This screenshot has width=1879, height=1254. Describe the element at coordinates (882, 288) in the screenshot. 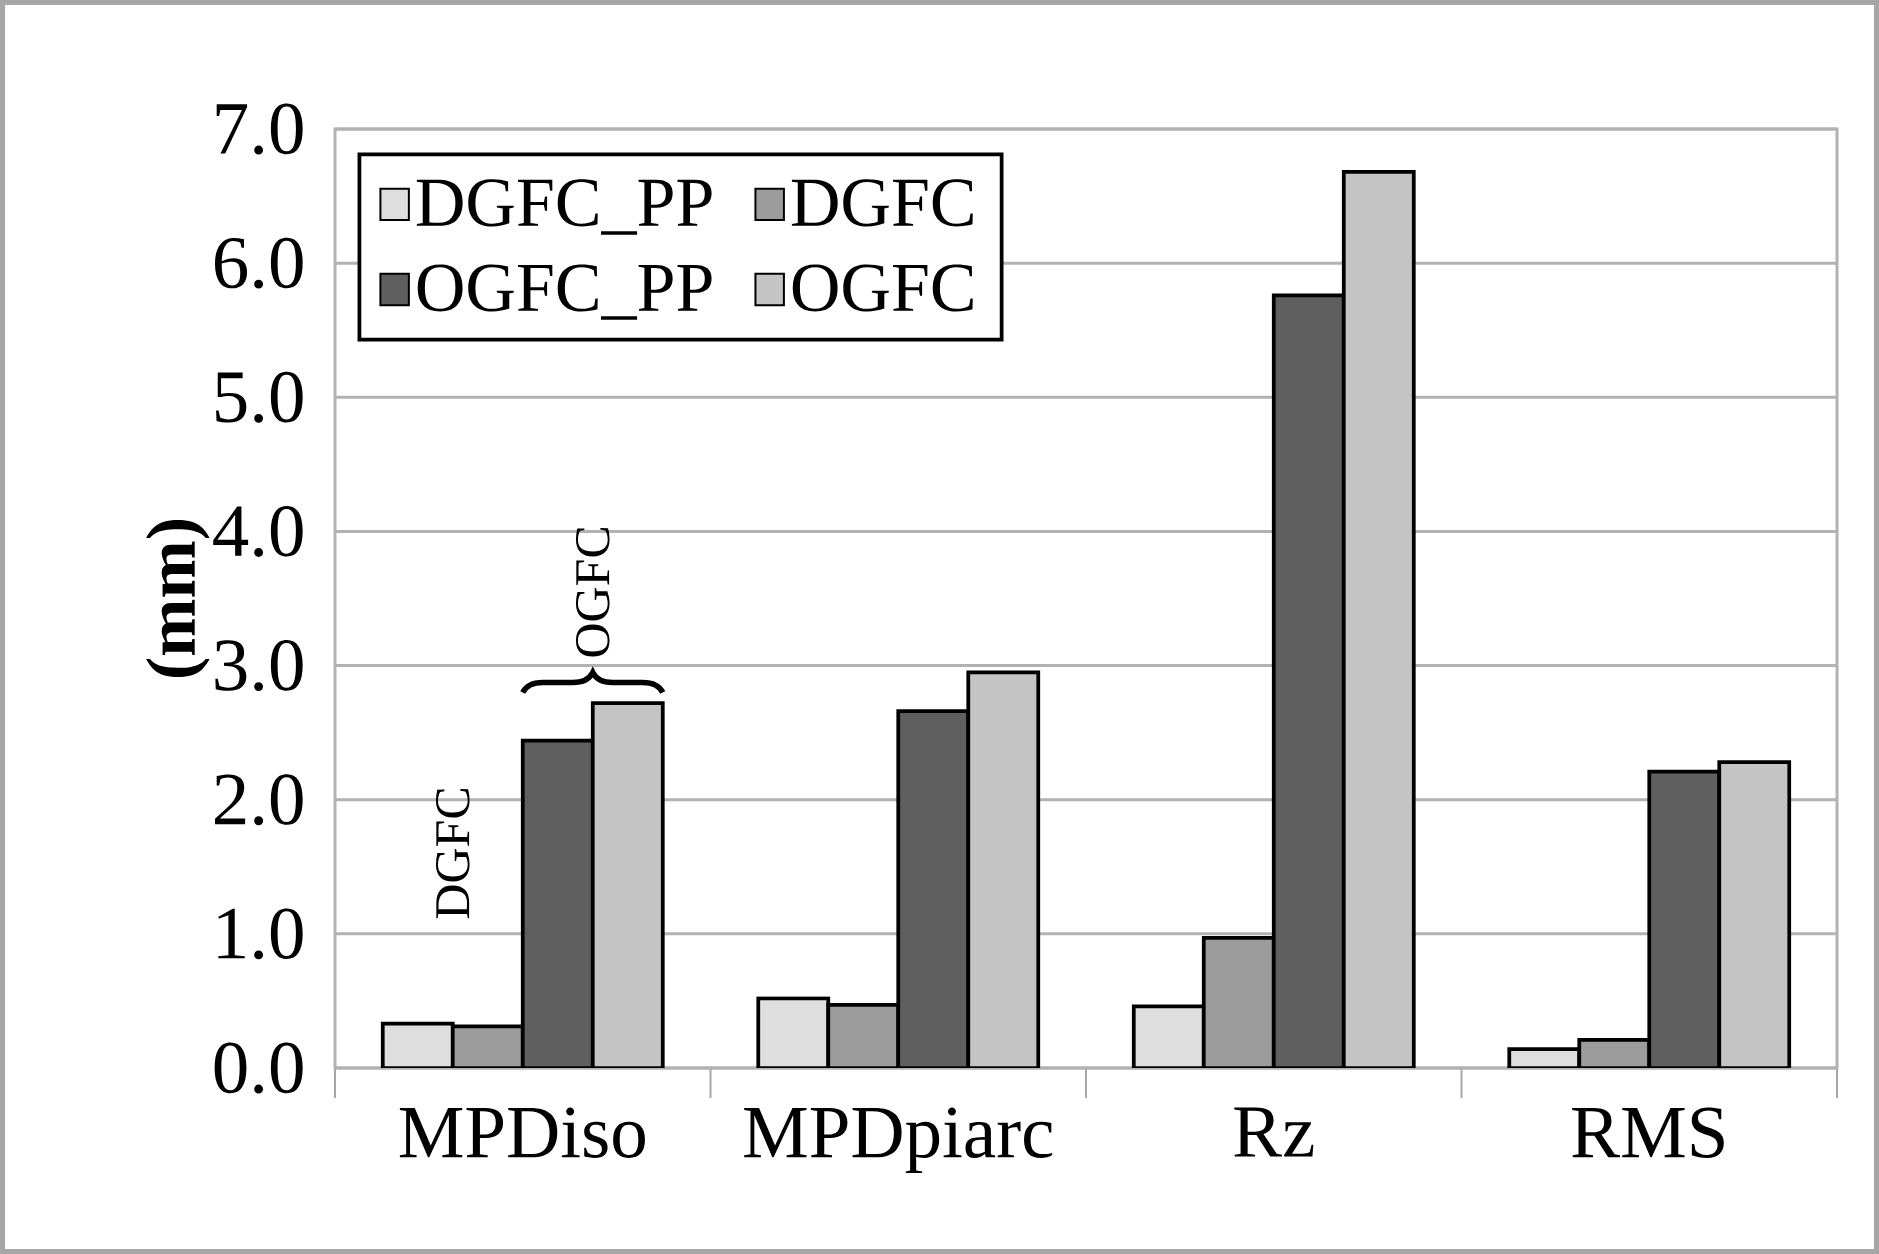

I see `legend-label: OGFC` at that location.